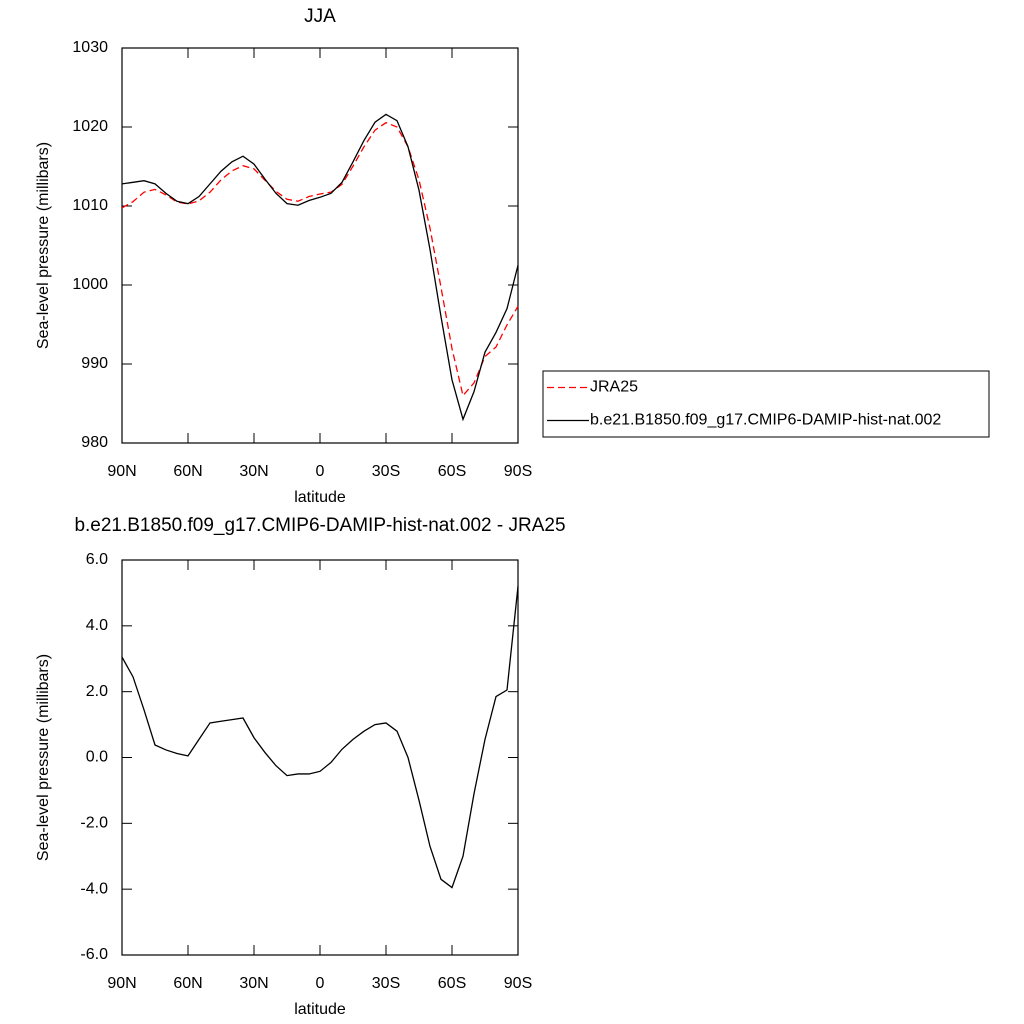 Image resolution: width=1024 pixels, height=1024 pixels. What do you see at coordinates (94, 954) in the screenshot?
I see `y-tick-label: -6.0` at bounding box center [94, 954].